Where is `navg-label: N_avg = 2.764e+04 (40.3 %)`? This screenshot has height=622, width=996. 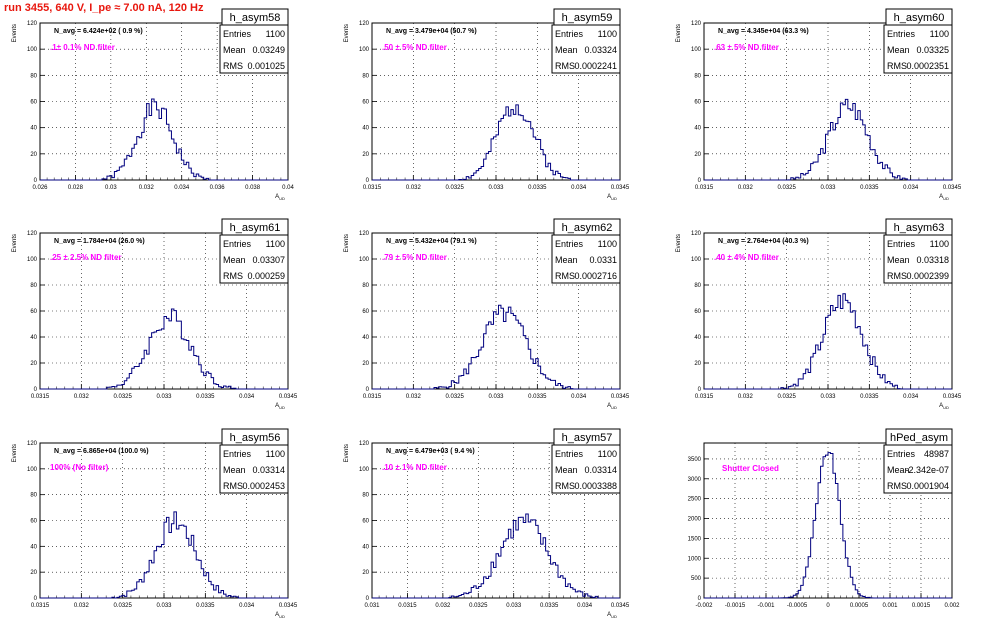 navg-label: N_avg = 2.764e+04 (40.3 %) is located at coordinates (763, 241).